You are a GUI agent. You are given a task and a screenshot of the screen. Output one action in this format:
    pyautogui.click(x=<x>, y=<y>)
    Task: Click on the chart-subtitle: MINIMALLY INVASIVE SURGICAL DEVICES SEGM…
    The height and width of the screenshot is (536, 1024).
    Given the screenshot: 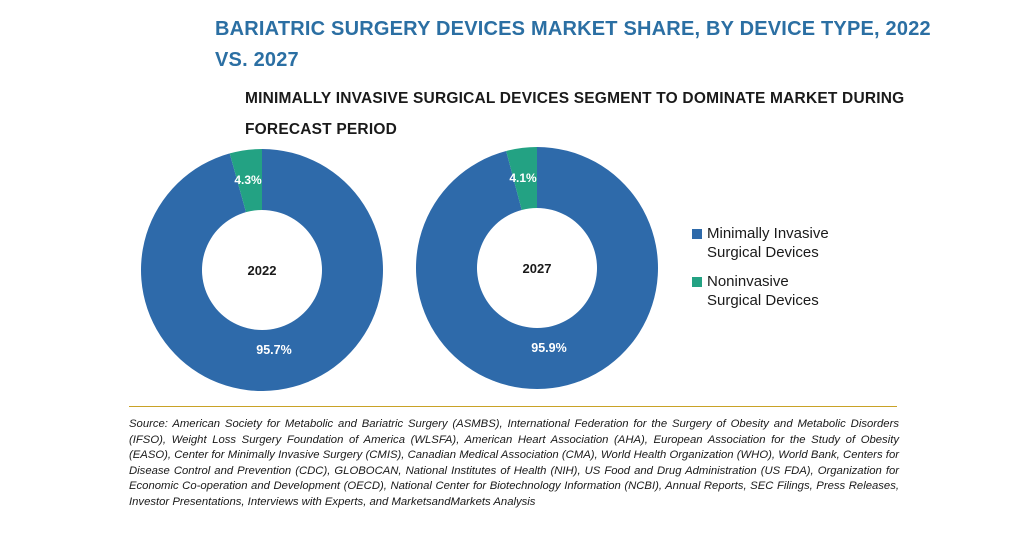 What is the action you would take?
    pyautogui.click(x=575, y=114)
    